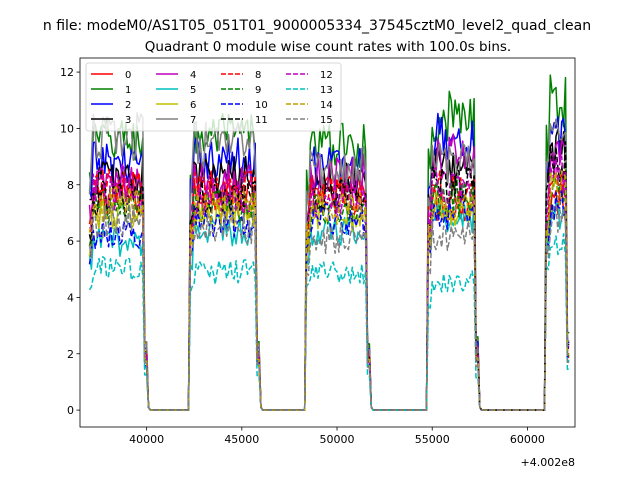 This screenshot has height=480, width=640. I want to click on legend-label-15: 15, so click(326, 120).